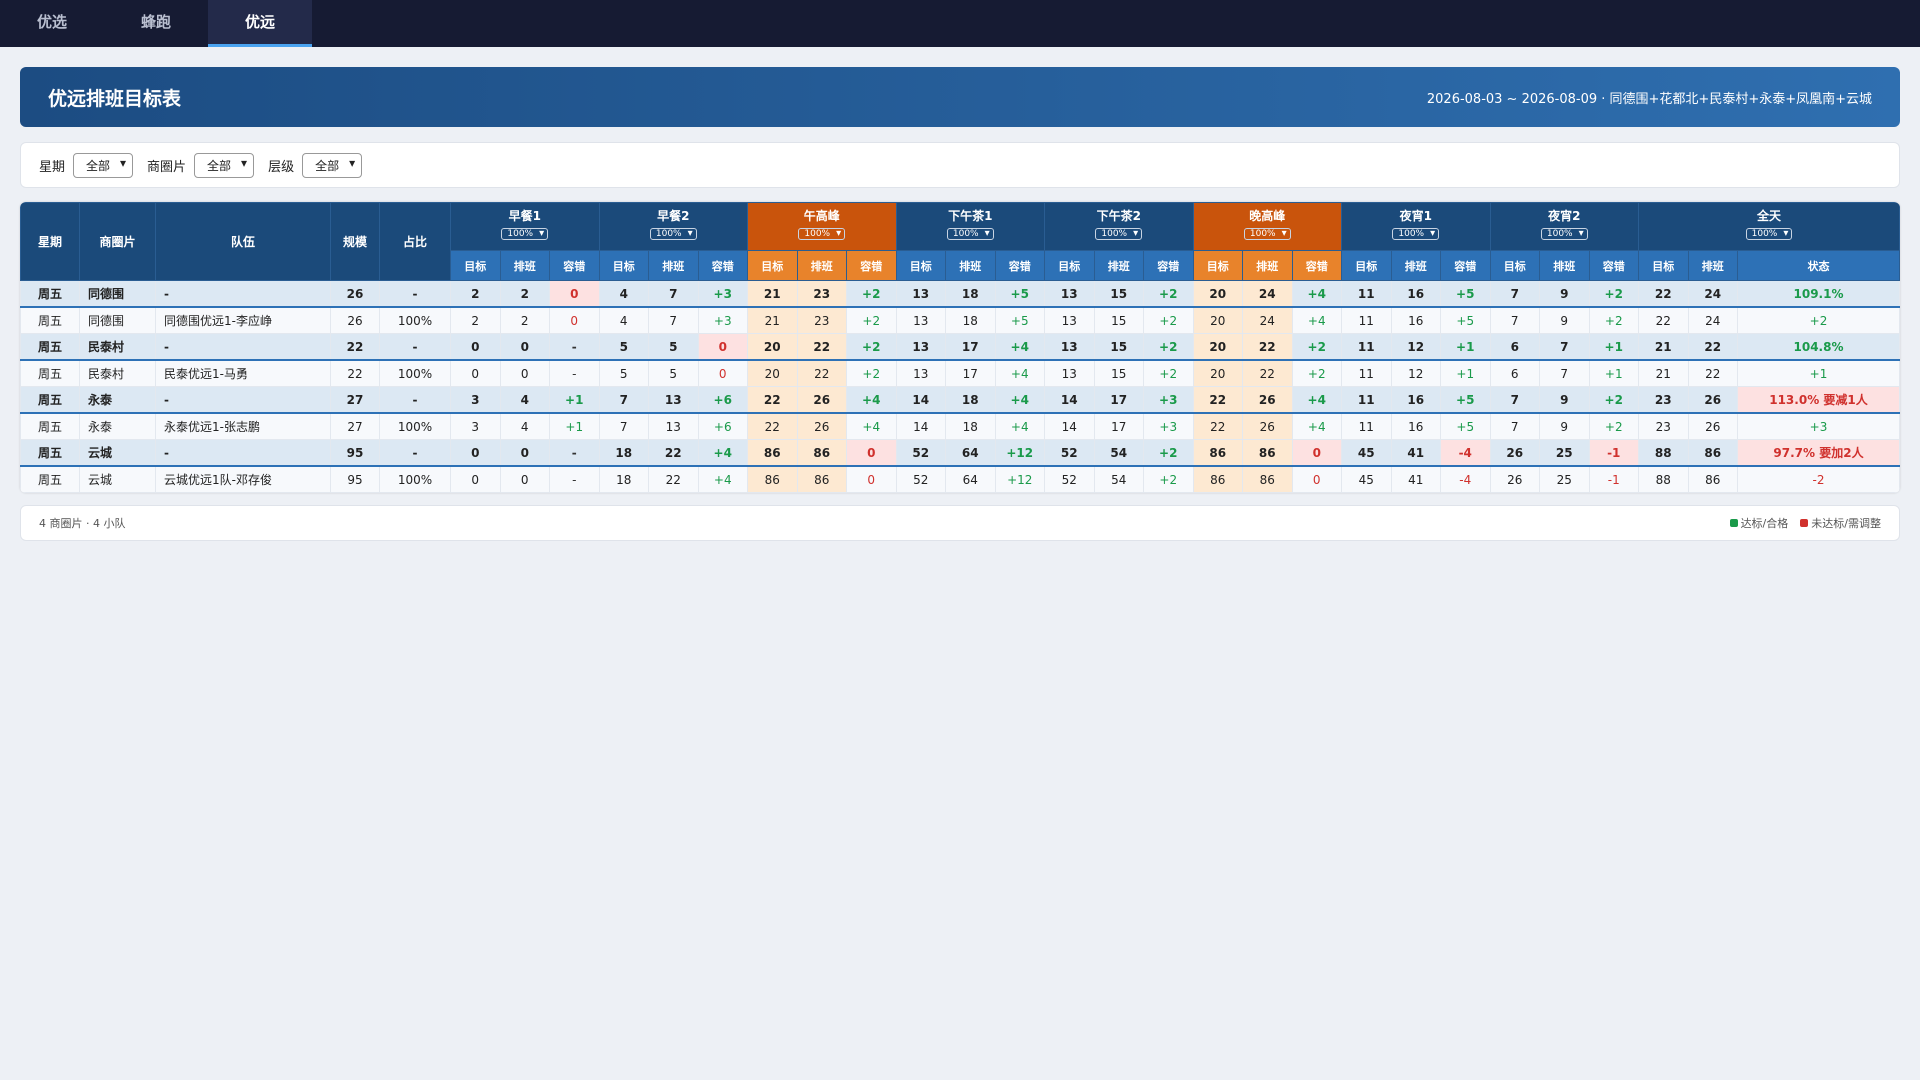  What do you see at coordinates (1564, 226) in the screenshot?
I see `period-header: 夜宵2 100%` at bounding box center [1564, 226].